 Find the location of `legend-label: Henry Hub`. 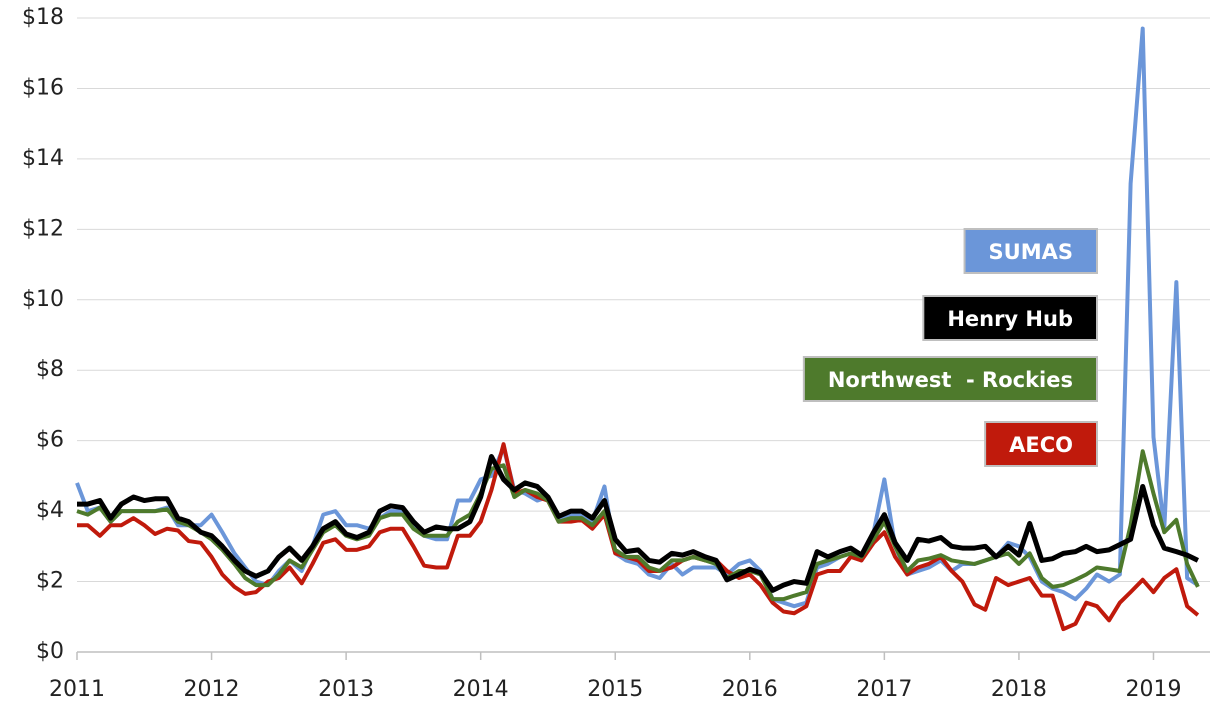

legend-label: Henry Hub is located at coordinates (1010, 319).